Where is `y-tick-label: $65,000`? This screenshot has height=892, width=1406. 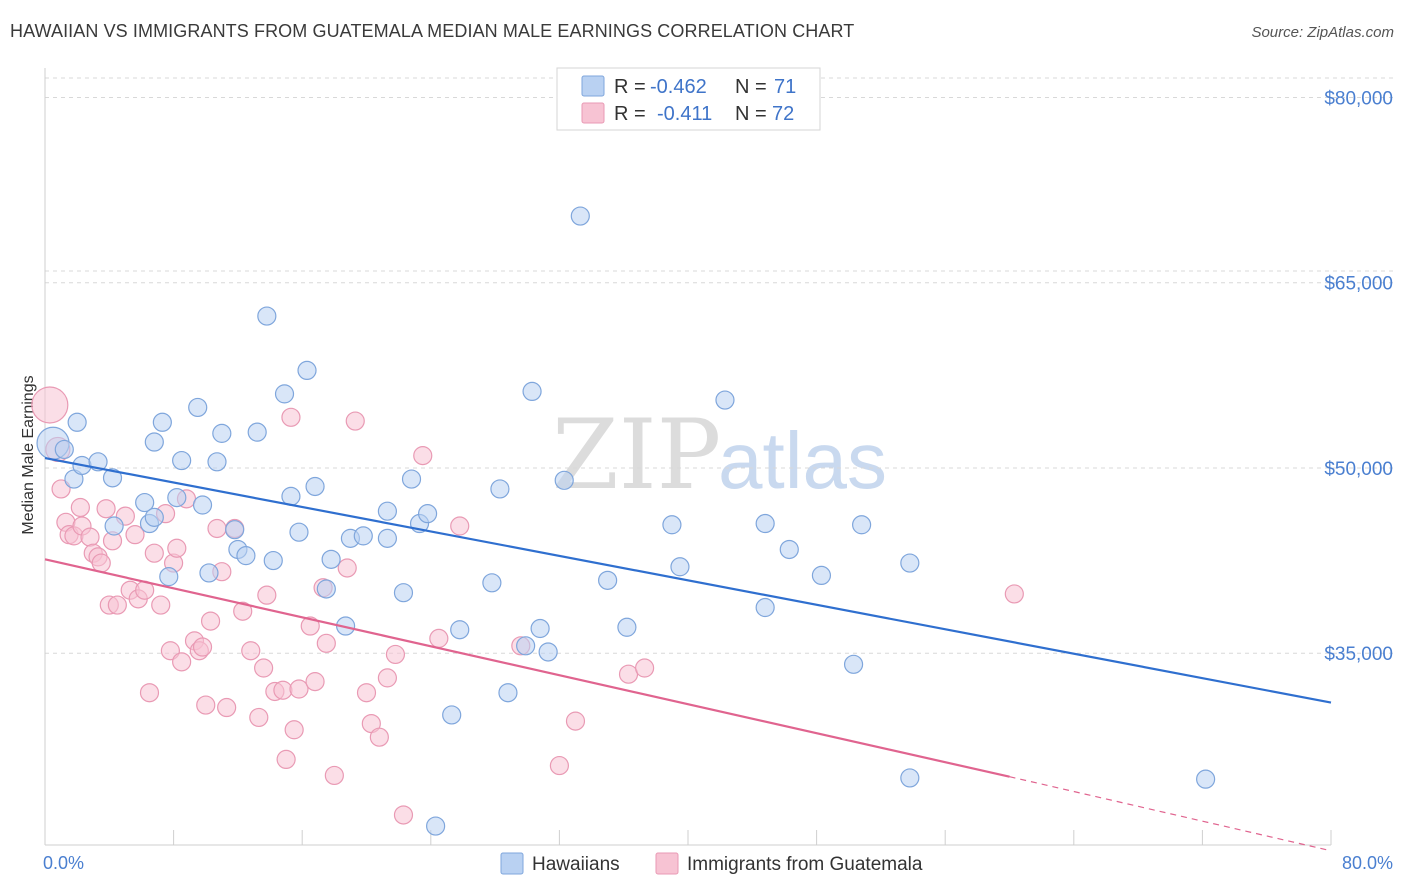
y-tick-label: $65,000 is located at coordinates (1358, 284).